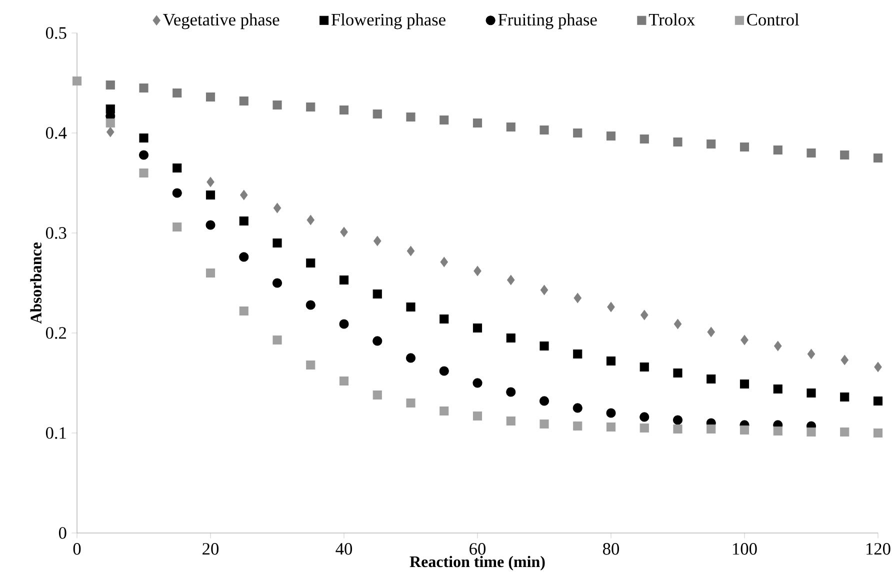  I want to click on x-tick-label: 80, so click(611, 549).